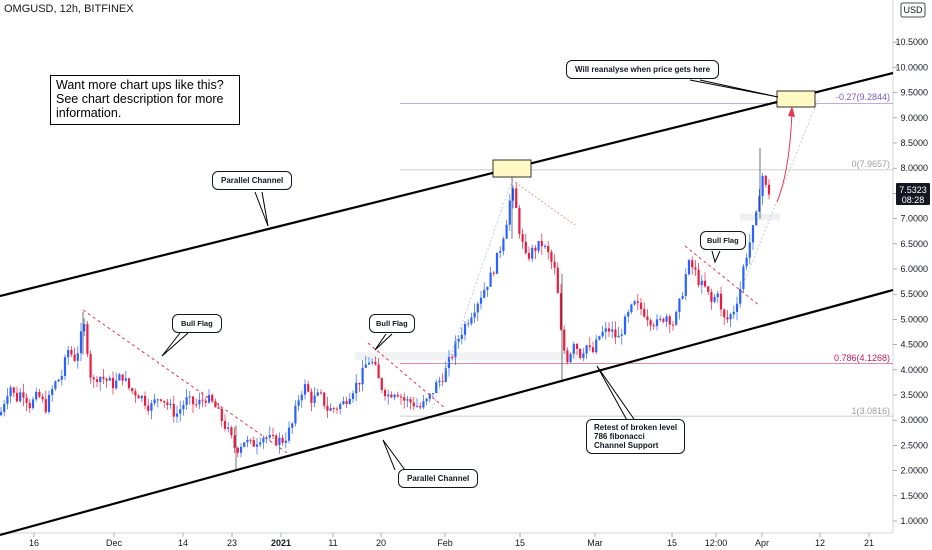 The width and height of the screenshot is (932, 550). Describe the element at coordinates (512, 168) in the screenshot. I see `peak-highlight-box` at that location.